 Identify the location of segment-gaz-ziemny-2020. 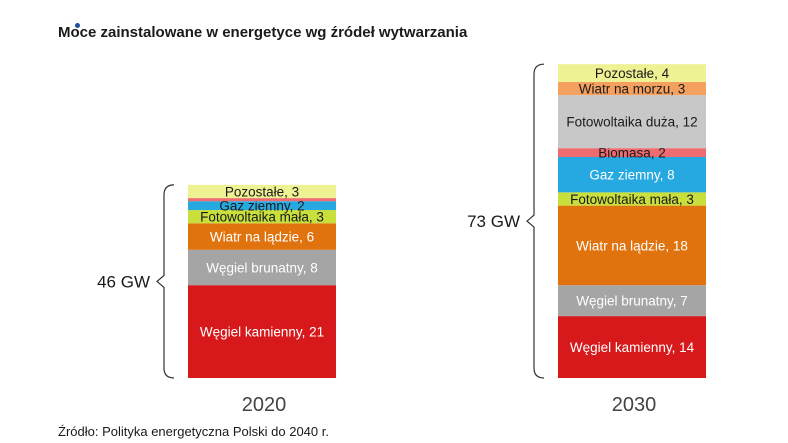
(262, 206).